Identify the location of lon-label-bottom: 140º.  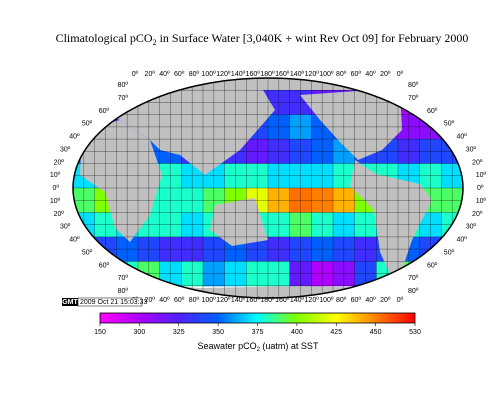
(297, 300).